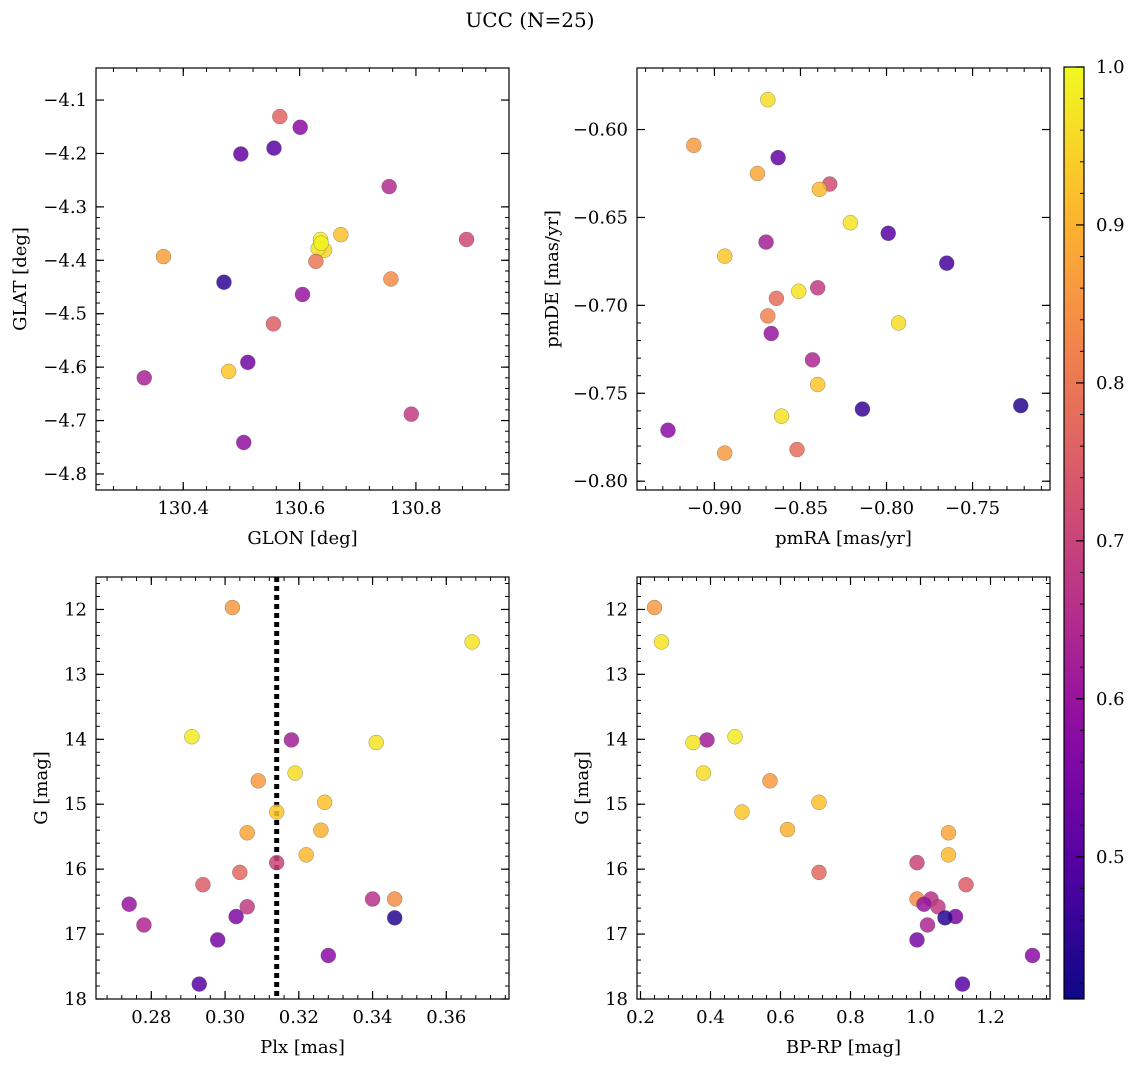 Image resolution: width=1136 pixels, height=1067 pixels. What do you see at coordinates (305, 279) in the screenshot?
I see `points-glon_glat` at bounding box center [305, 279].